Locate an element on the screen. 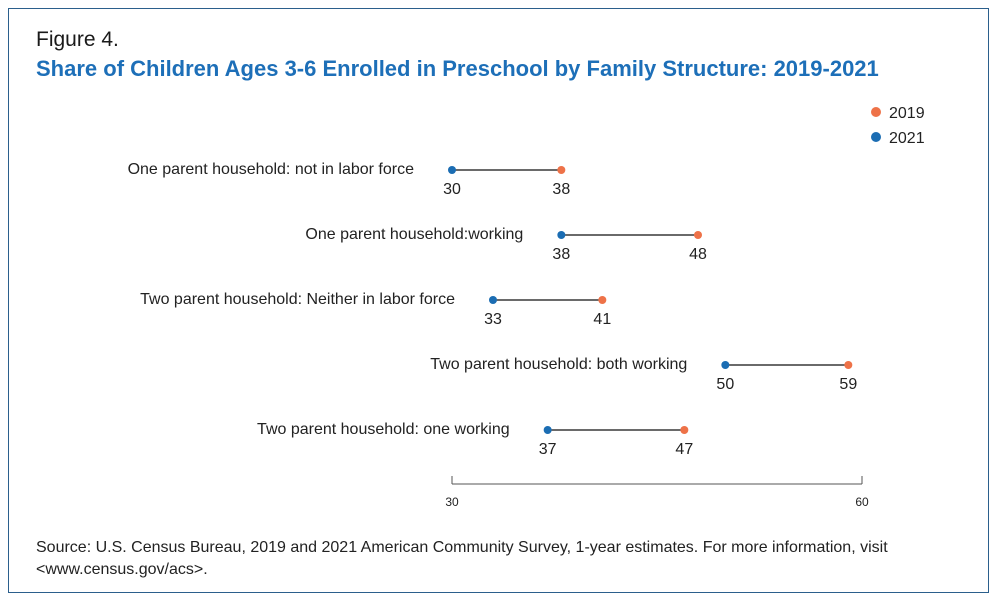 Image resolution: width=1000 pixels, height=603 pixels. category-label: Two parent household: one working is located at coordinates (383, 429).